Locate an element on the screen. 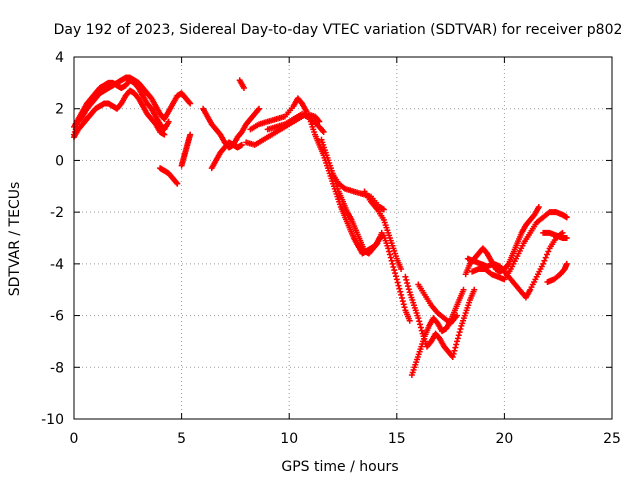 The height and width of the screenshot is (480, 640). x-tick-label: 25 is located at coordinates (612, 439).